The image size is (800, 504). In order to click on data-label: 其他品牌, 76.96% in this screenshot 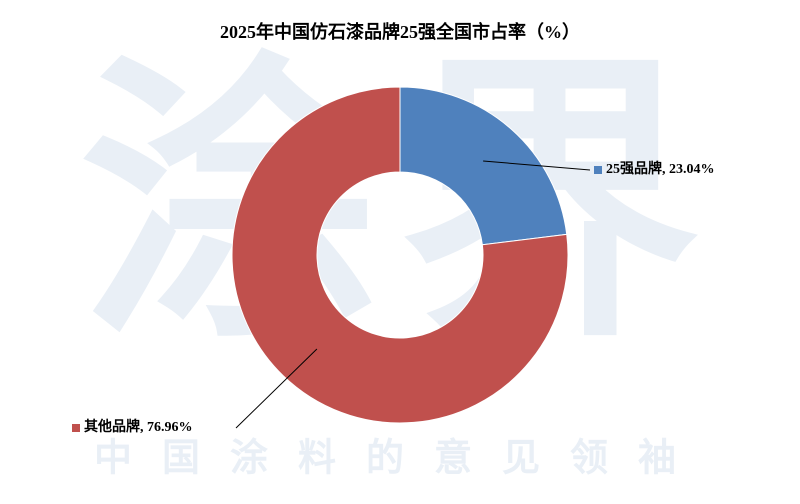, I will do `click(138, 426)`.